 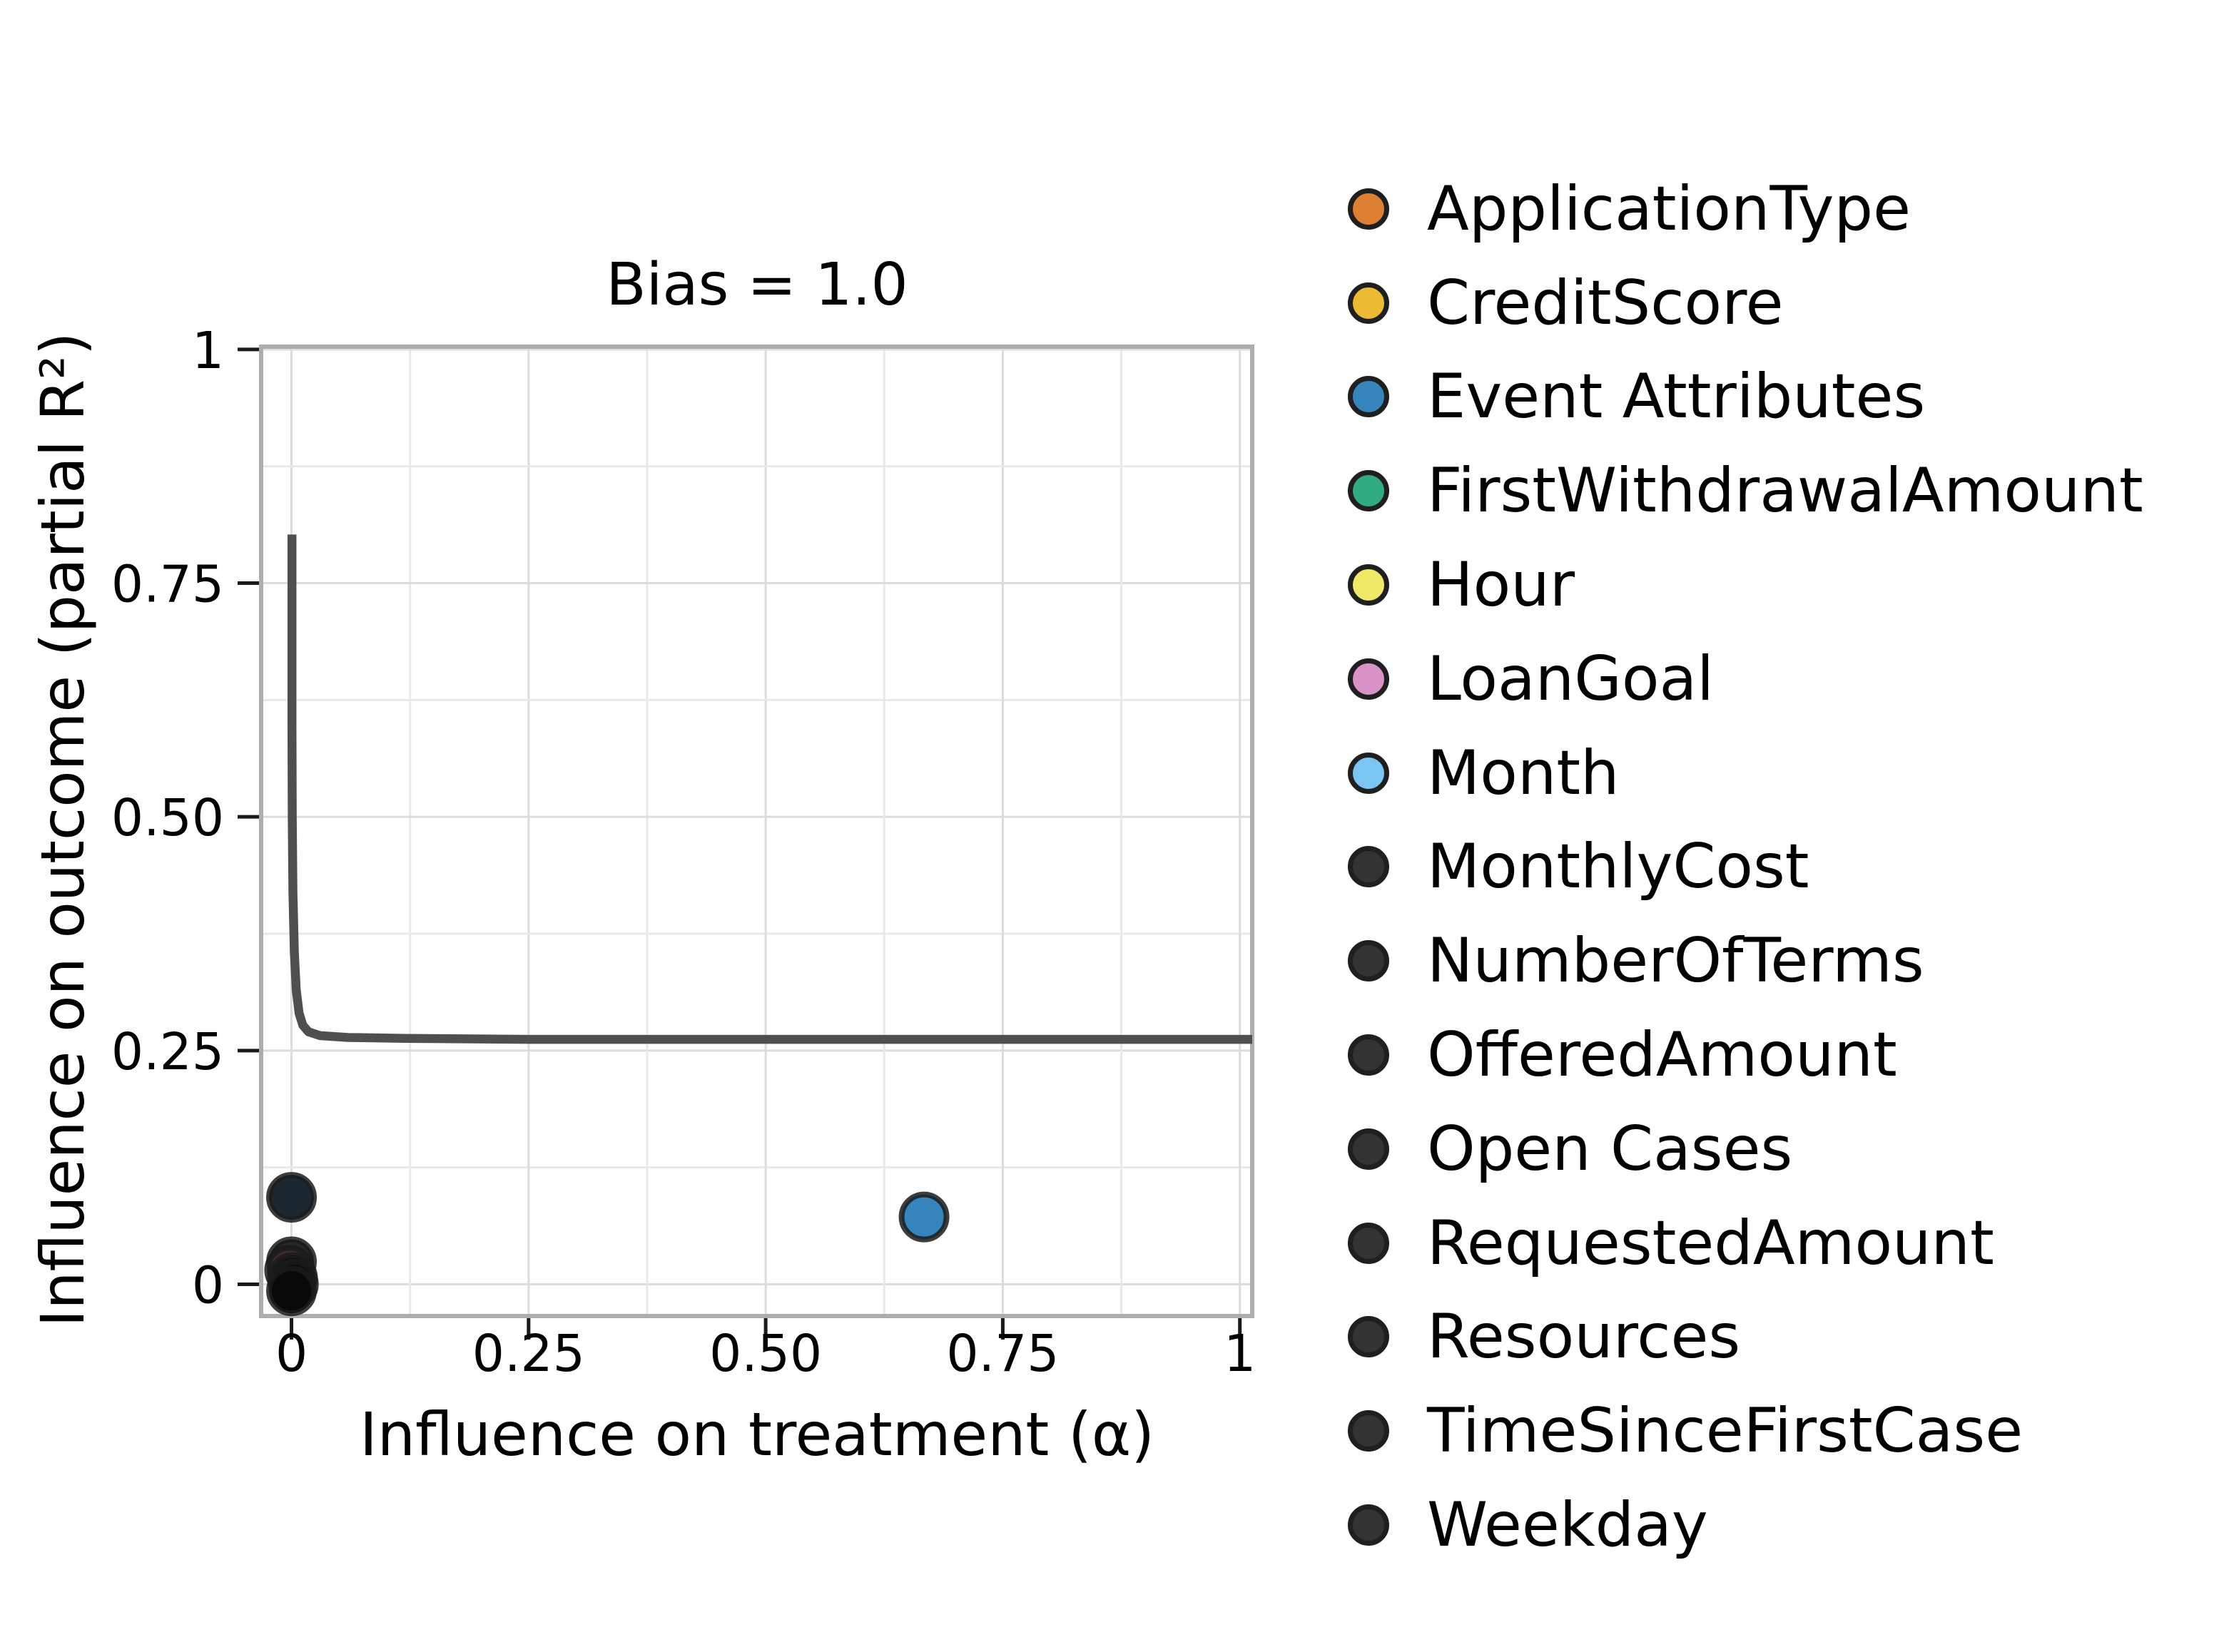 I want to click on legend-item-label: Resources, so click(x=1584, y=1337).